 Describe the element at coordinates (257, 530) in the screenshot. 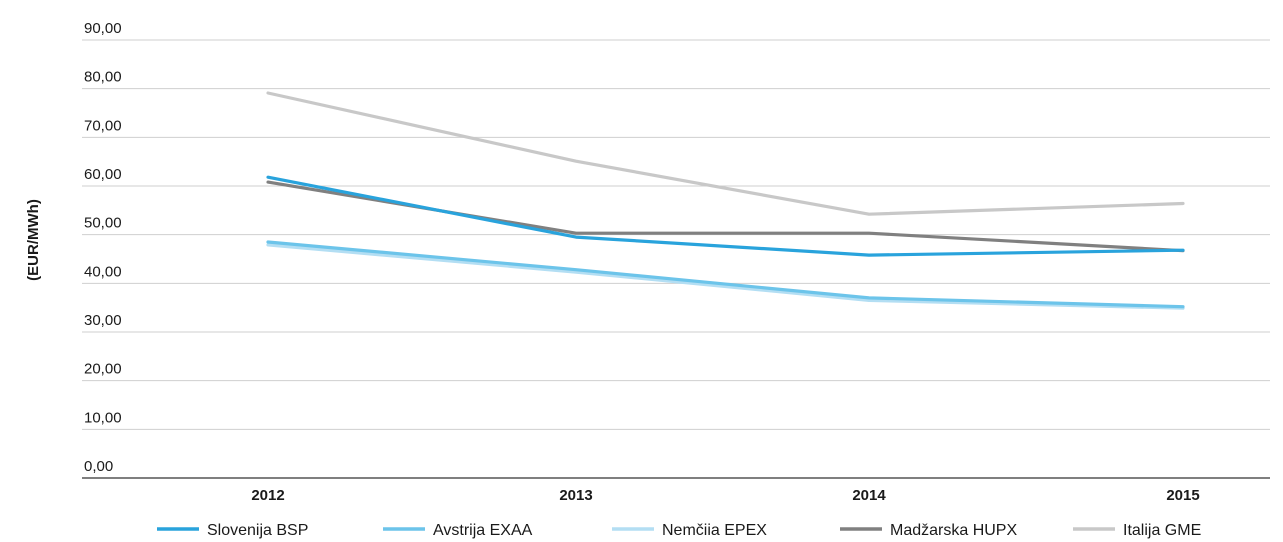

I see `legend-label: Slovenija BSP` at that location.